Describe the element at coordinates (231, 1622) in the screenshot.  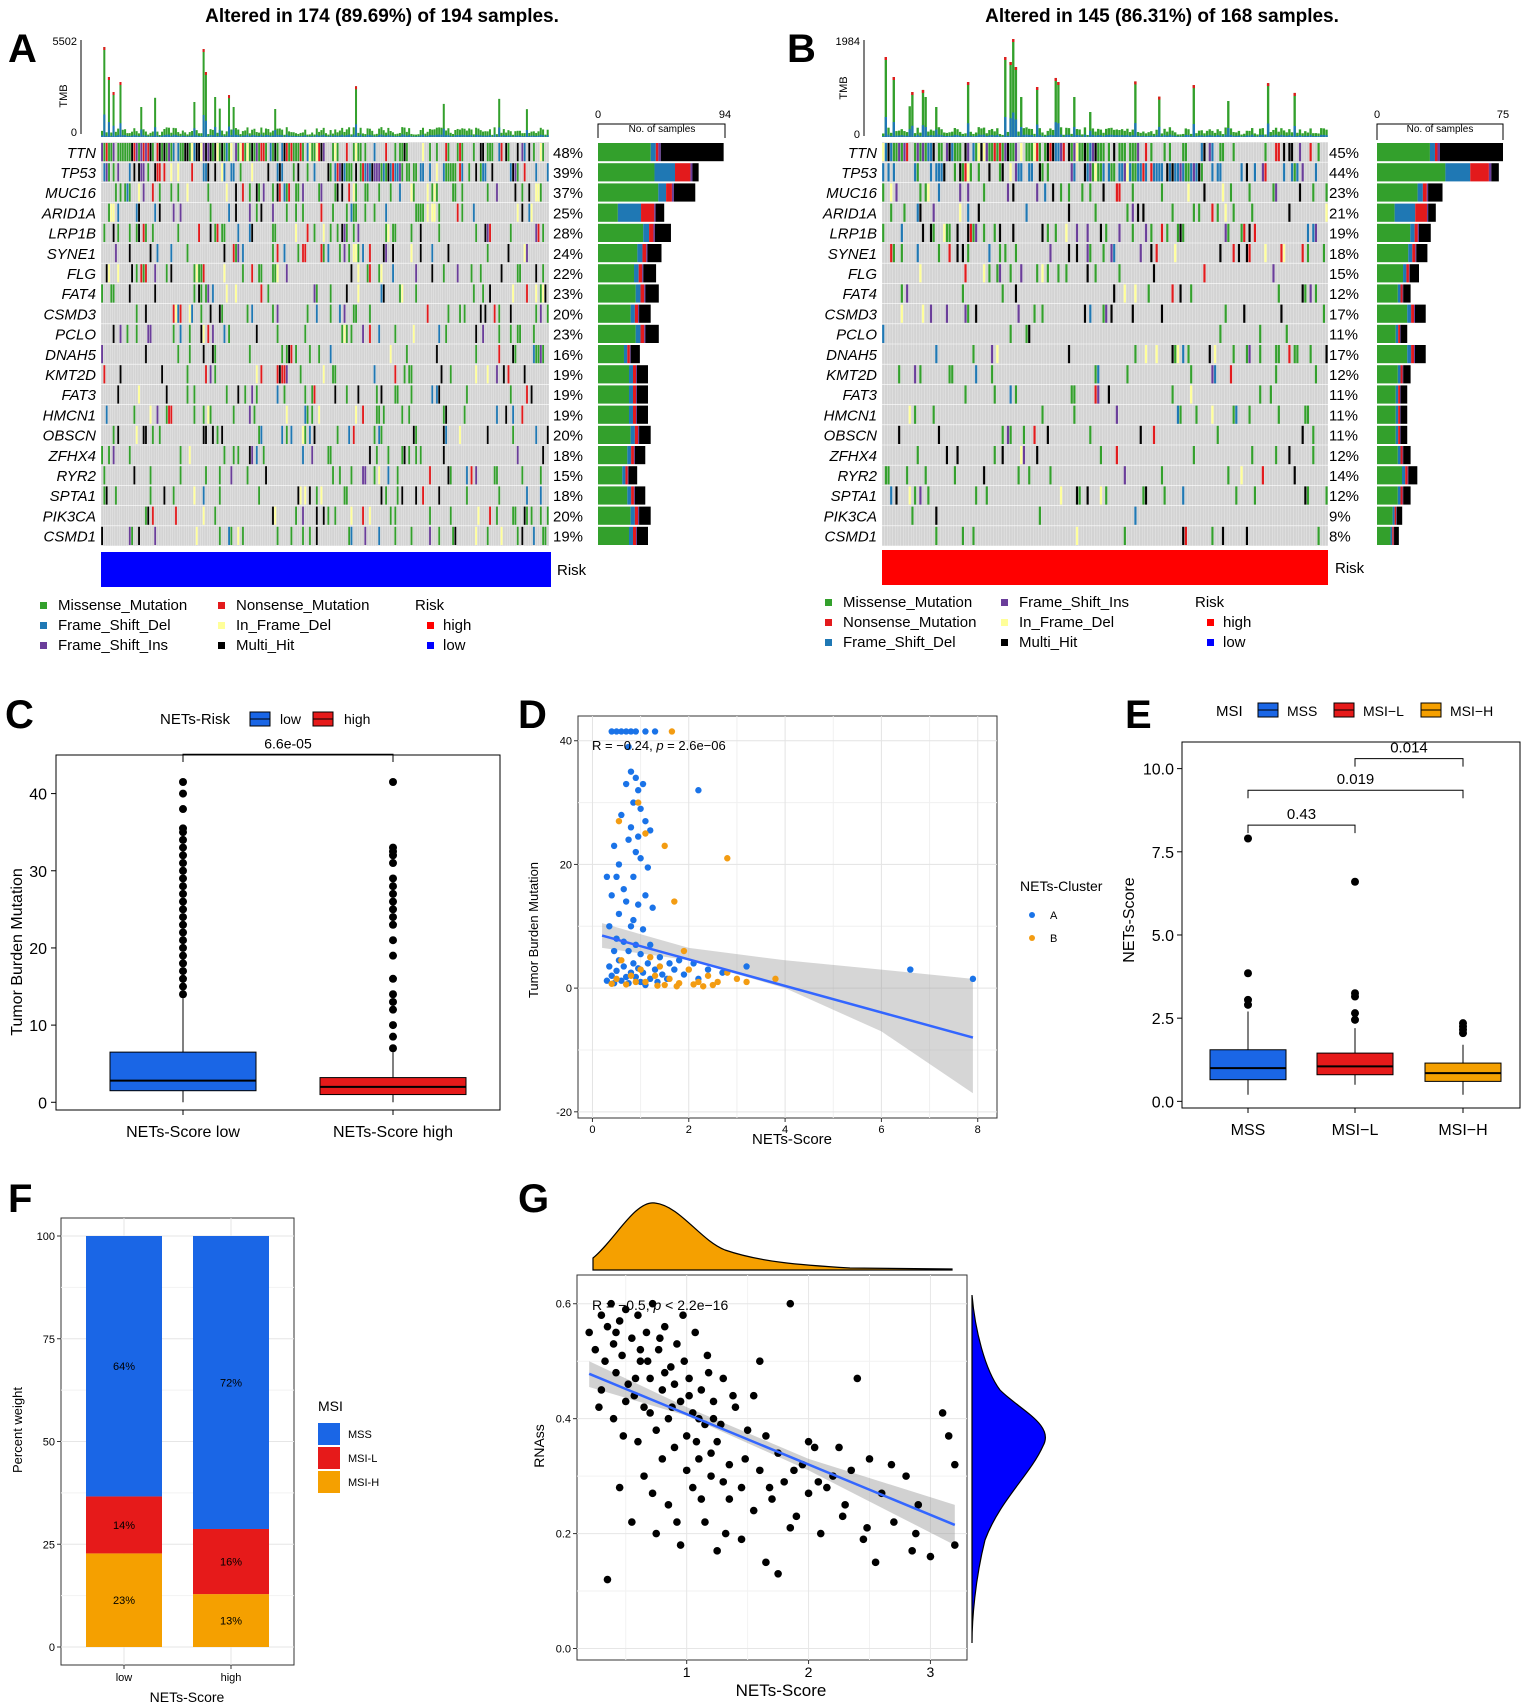
I see `bar-segment-label: 13%` at that location.